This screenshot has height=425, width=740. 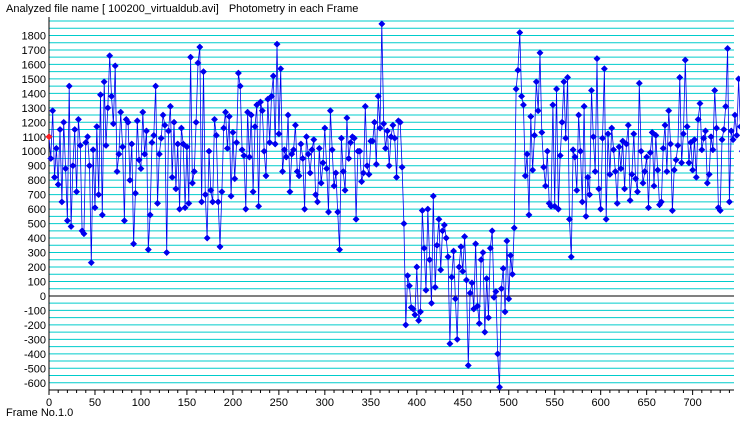 What do you see at coordinates (141, 403) in the screenshot?
I see `x-tick-label: 100` at bounding box center [141, 403].